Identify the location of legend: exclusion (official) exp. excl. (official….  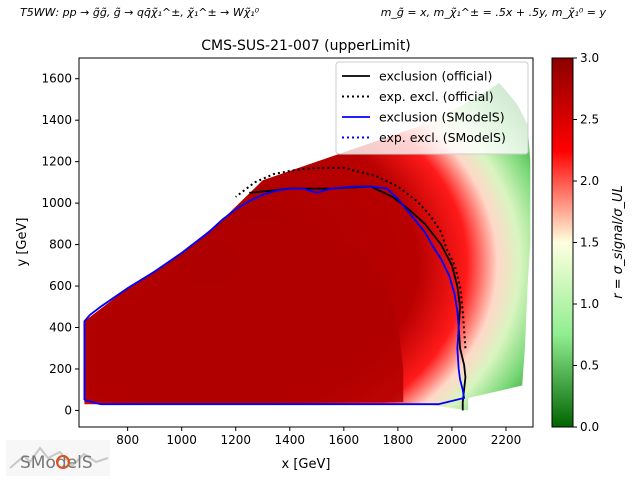
(432, 108).